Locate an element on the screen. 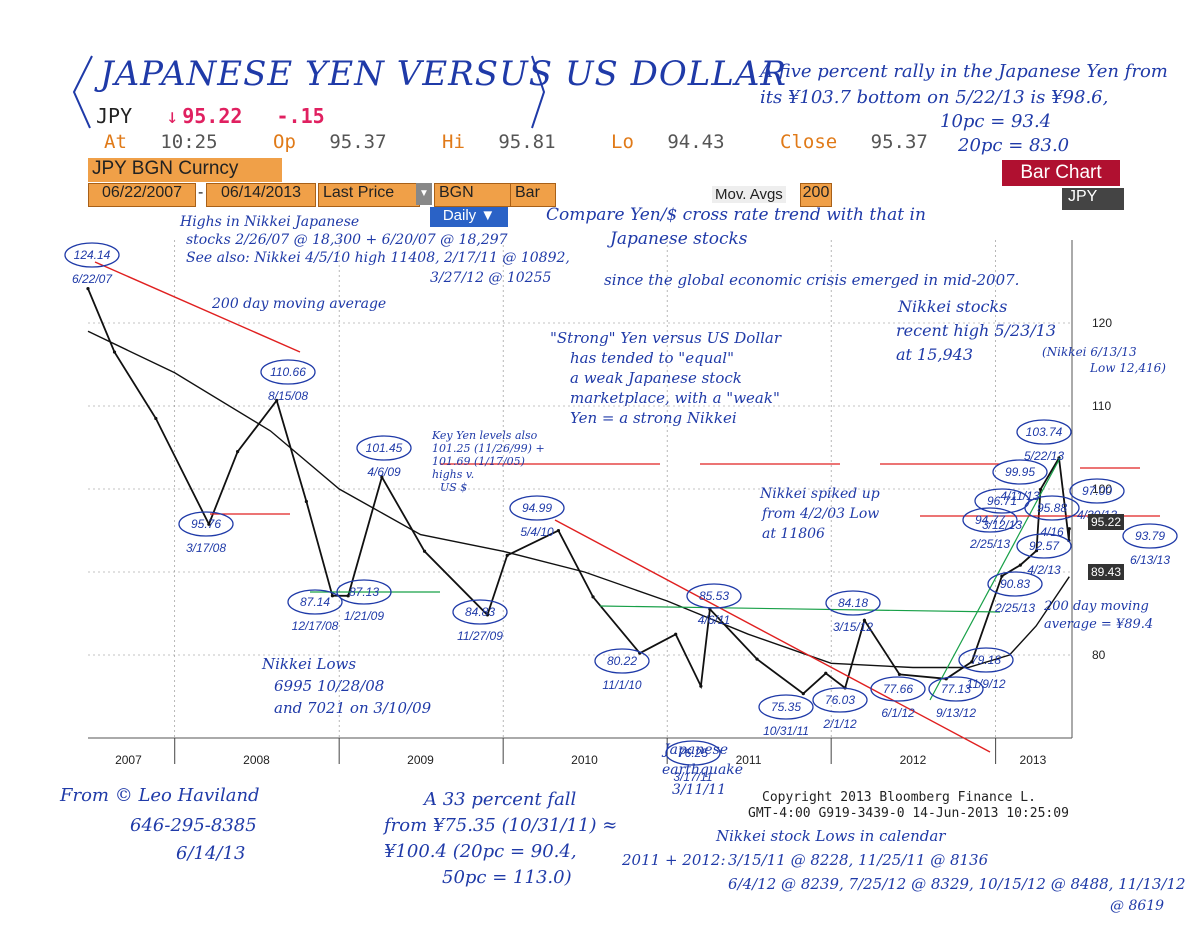 This screenshot has width=1200, height=927. at-time: 10:25 is located at coordinates (189, 142).